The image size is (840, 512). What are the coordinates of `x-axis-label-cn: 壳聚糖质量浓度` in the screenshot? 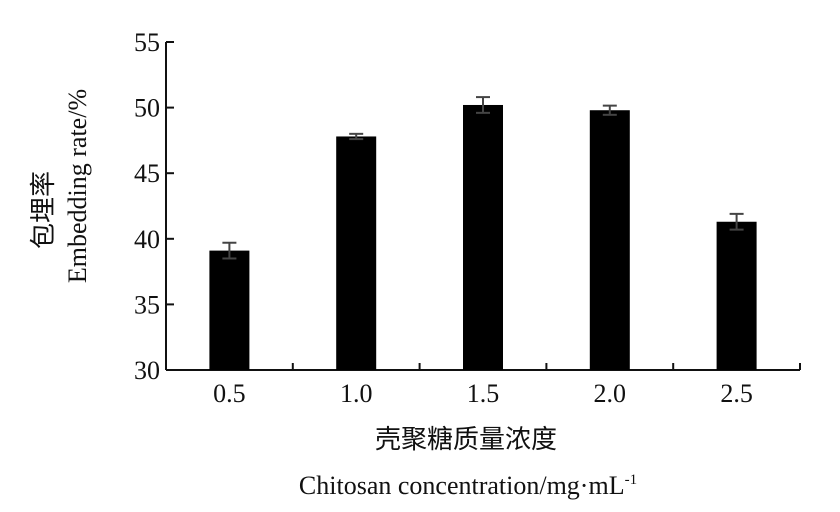 It's located at (466, 439).